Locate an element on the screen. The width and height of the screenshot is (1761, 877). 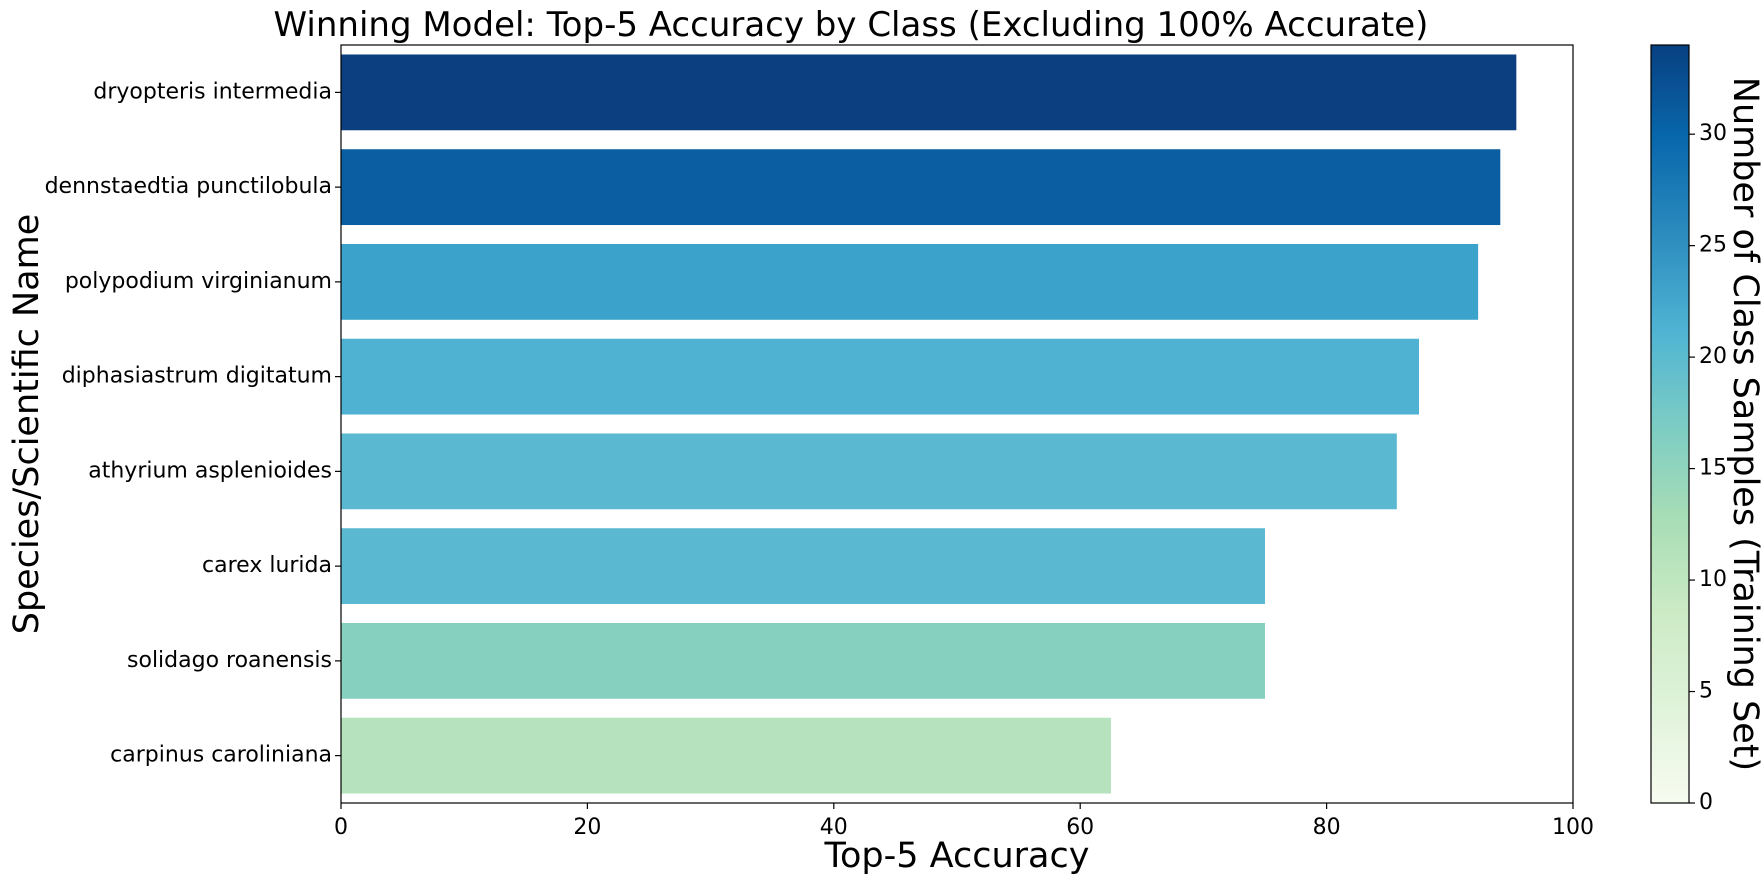
x-tick-label: 40 is located at coordinates (834, 827).